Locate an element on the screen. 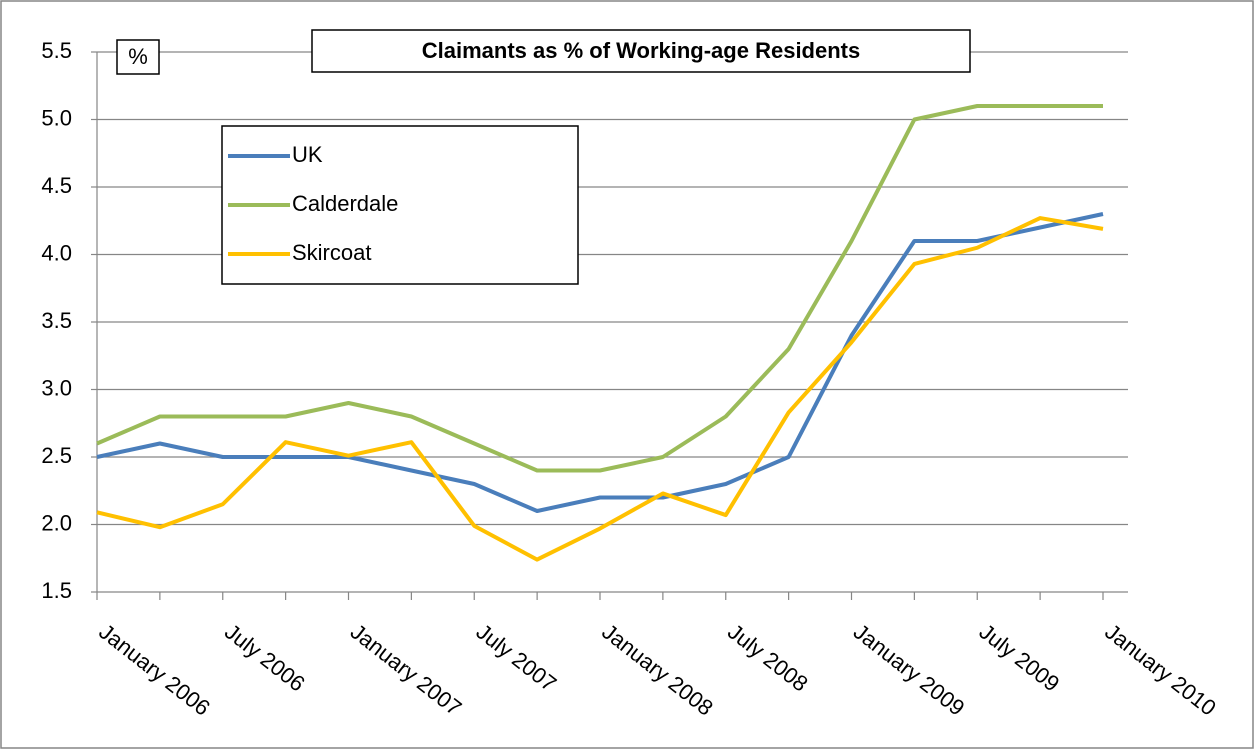  legend-label: Skircoat is located at coordinates (331, 252).